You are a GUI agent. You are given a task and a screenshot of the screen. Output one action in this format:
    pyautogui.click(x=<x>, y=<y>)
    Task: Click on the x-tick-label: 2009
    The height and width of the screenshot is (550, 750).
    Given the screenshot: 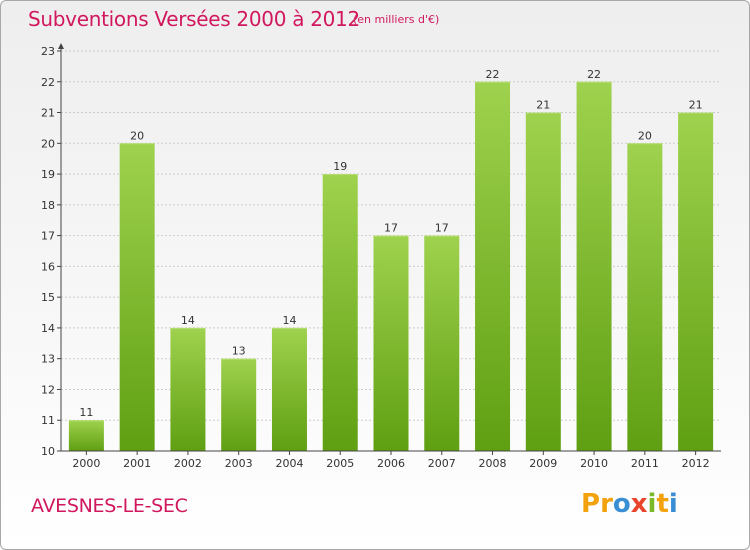 What is the action you would take?
    pyautogui.click(x=543, y=463)
    